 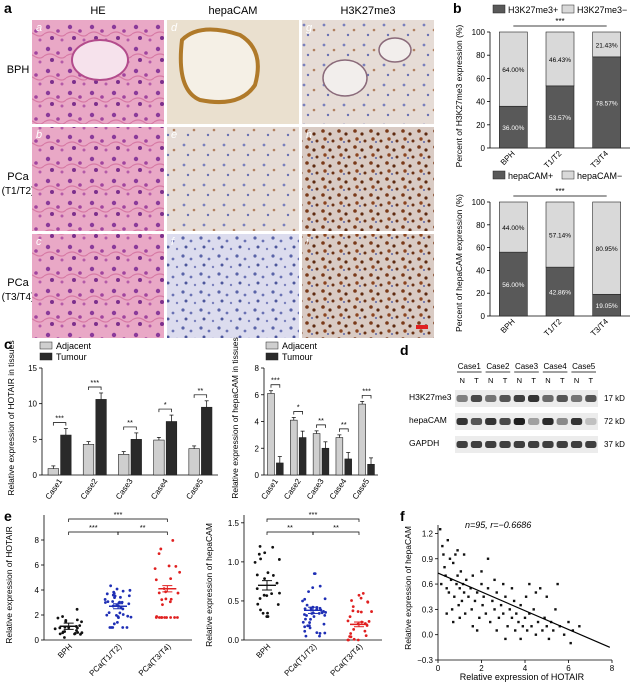 I want to click on x-tick-label: T1/T2, so click(x=553, y=160).